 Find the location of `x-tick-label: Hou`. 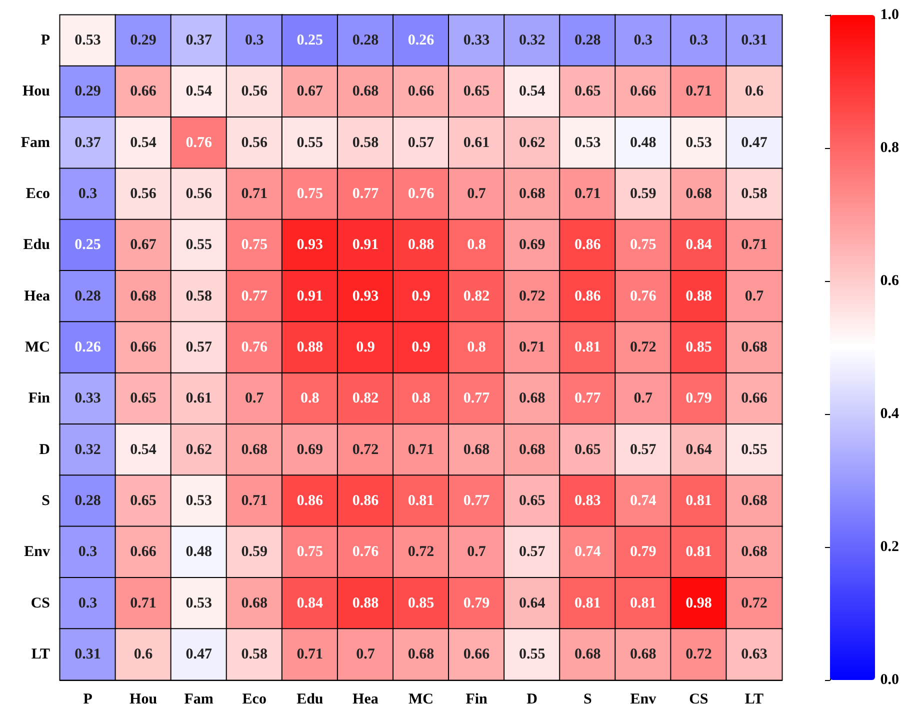

x-tick-label: Hou is located at coordinates (144, 700).